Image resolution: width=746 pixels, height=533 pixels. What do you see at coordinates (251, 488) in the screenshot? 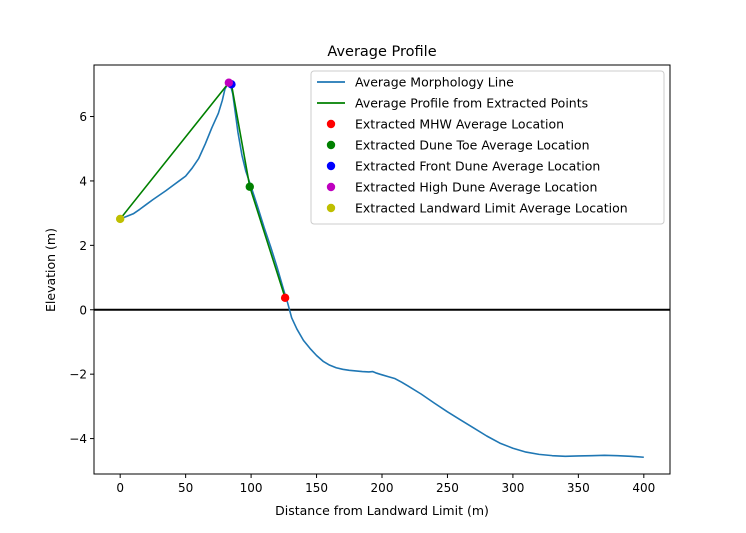
I see `x-tick-label: 100` at bounding box center [251, 488].